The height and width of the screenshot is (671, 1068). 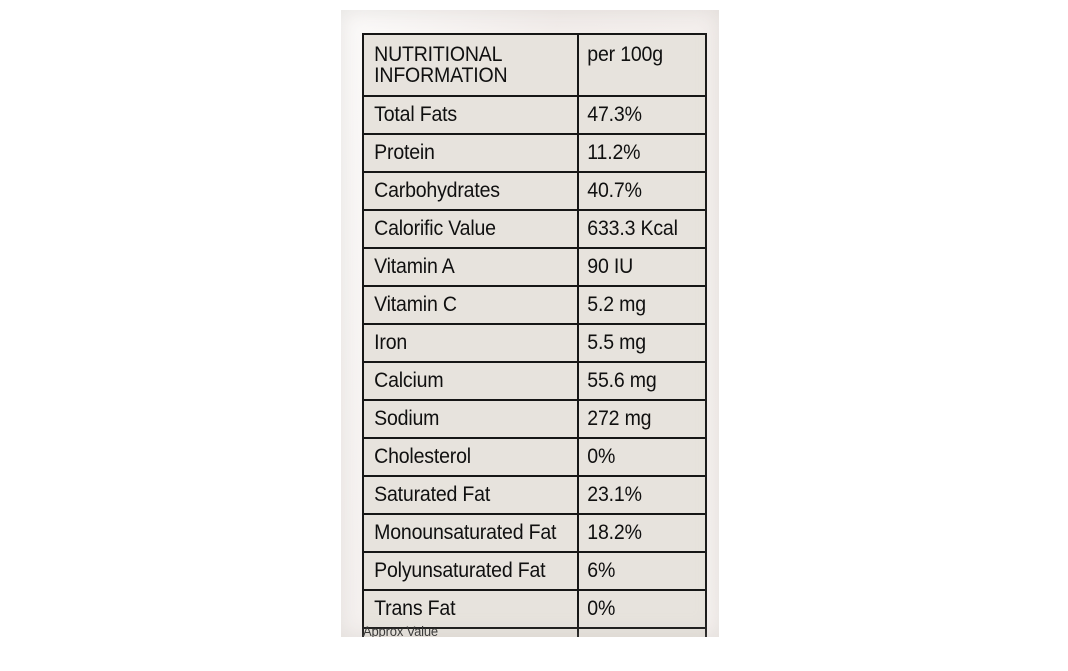 What do you see at coordinates (637, 632) in the screenshot?
I see `nutrient-value: 10.9%` at bounding box center [637, 632].